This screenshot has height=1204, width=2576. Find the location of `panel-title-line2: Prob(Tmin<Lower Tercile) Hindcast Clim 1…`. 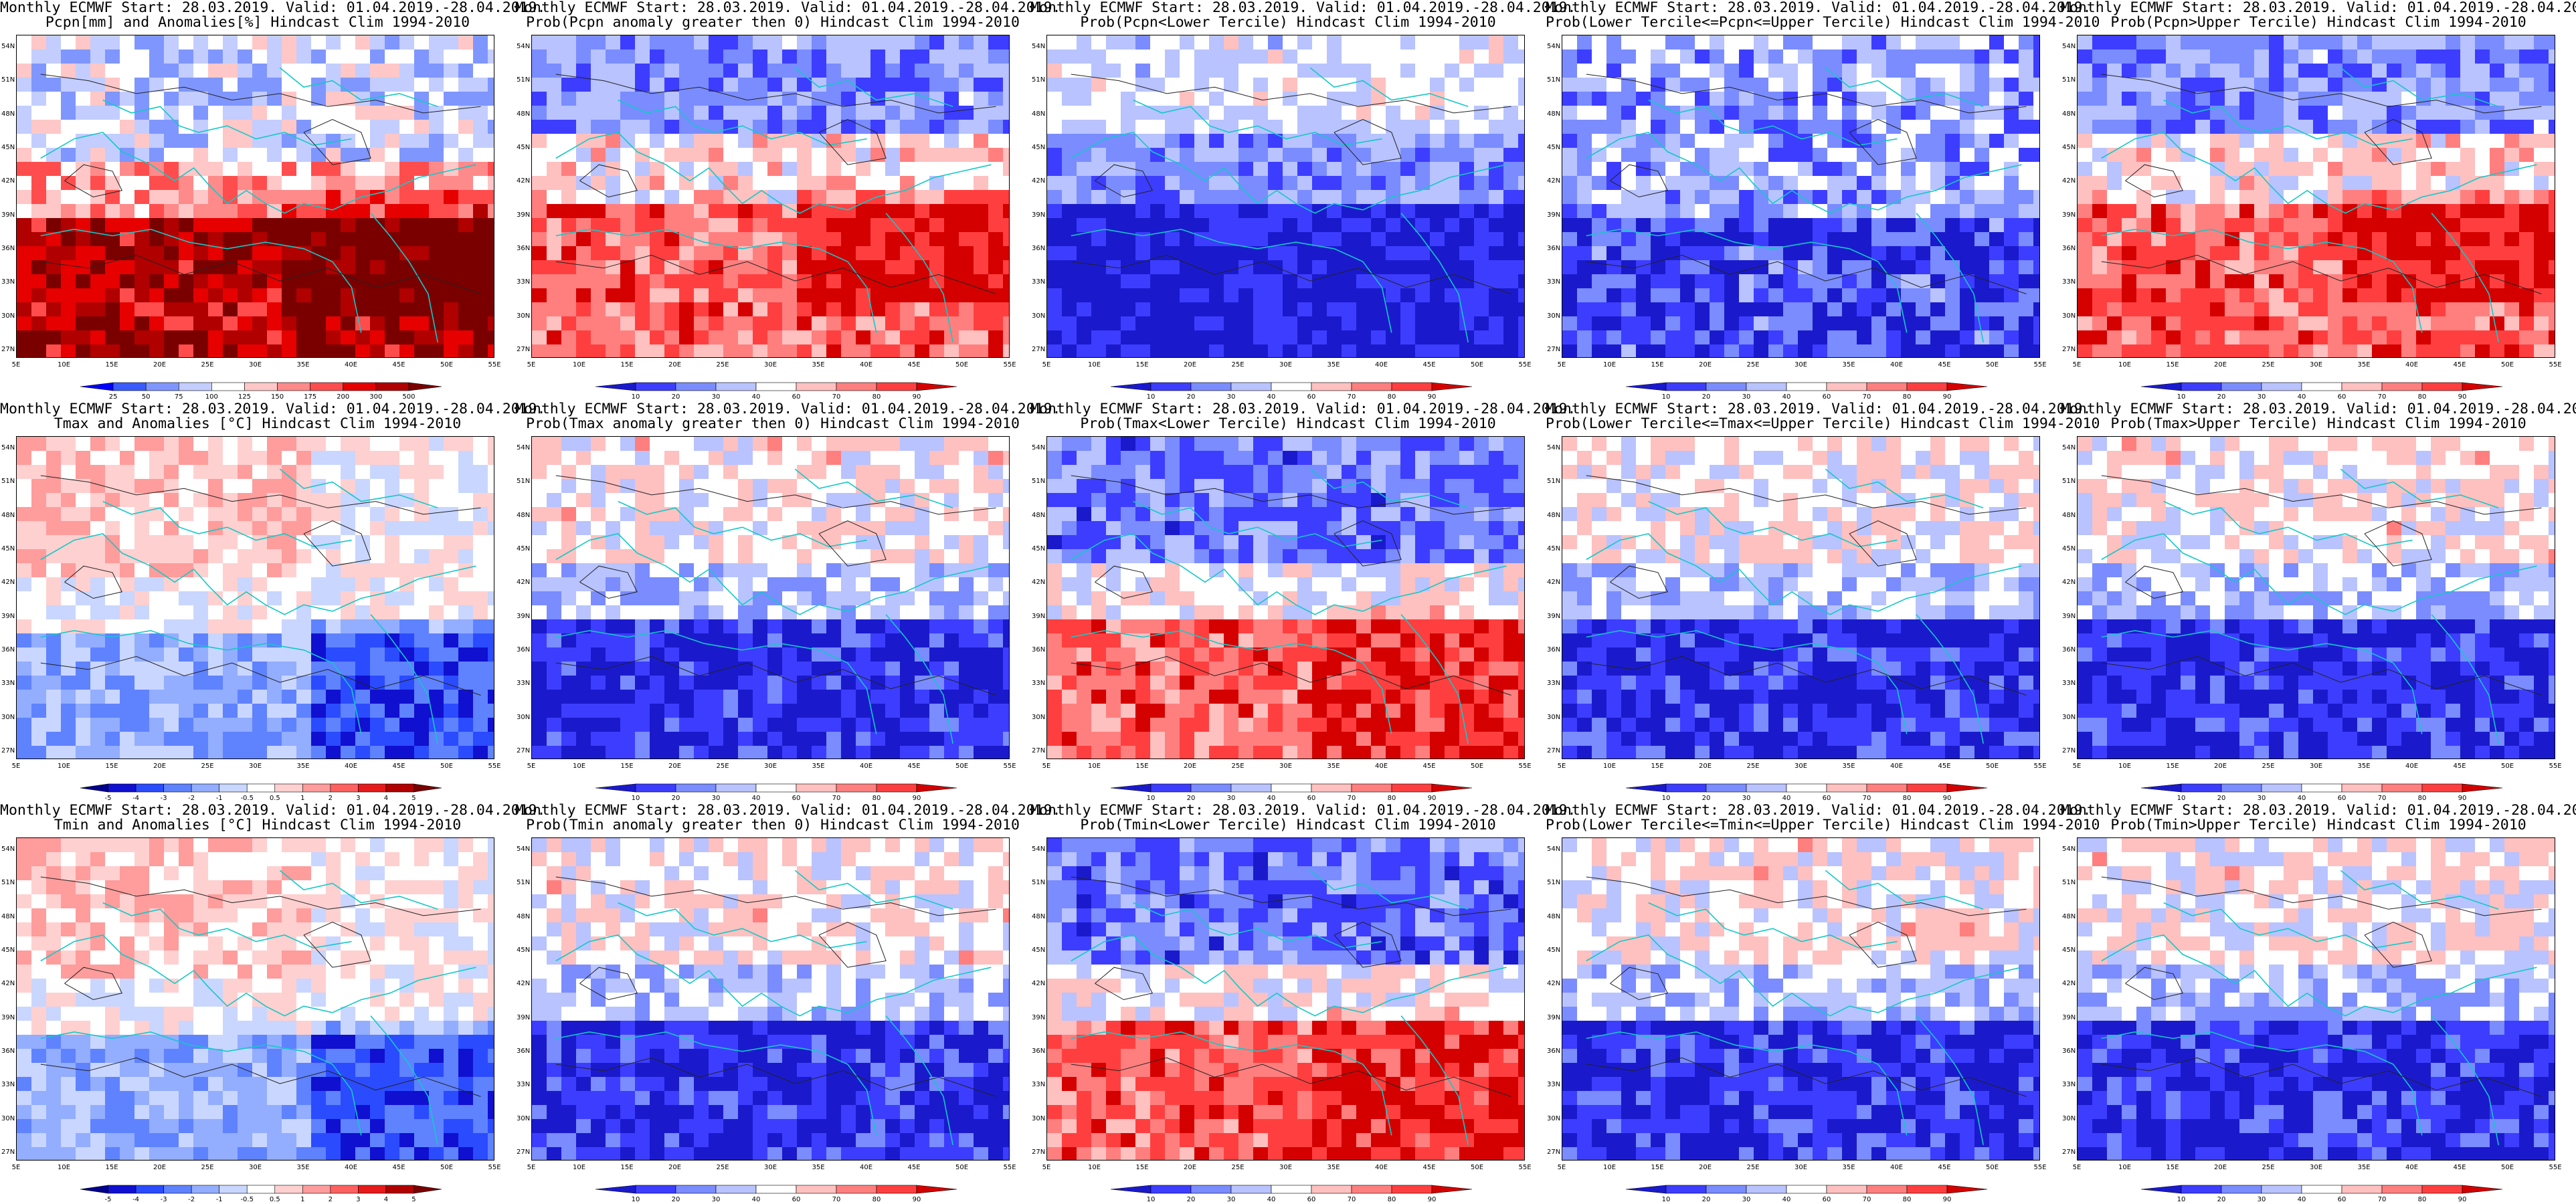

panel-title-line2: Prob(Tmin<Lower Tercile) Hindcast Clim 1… is located at coordinates (1288, 825).